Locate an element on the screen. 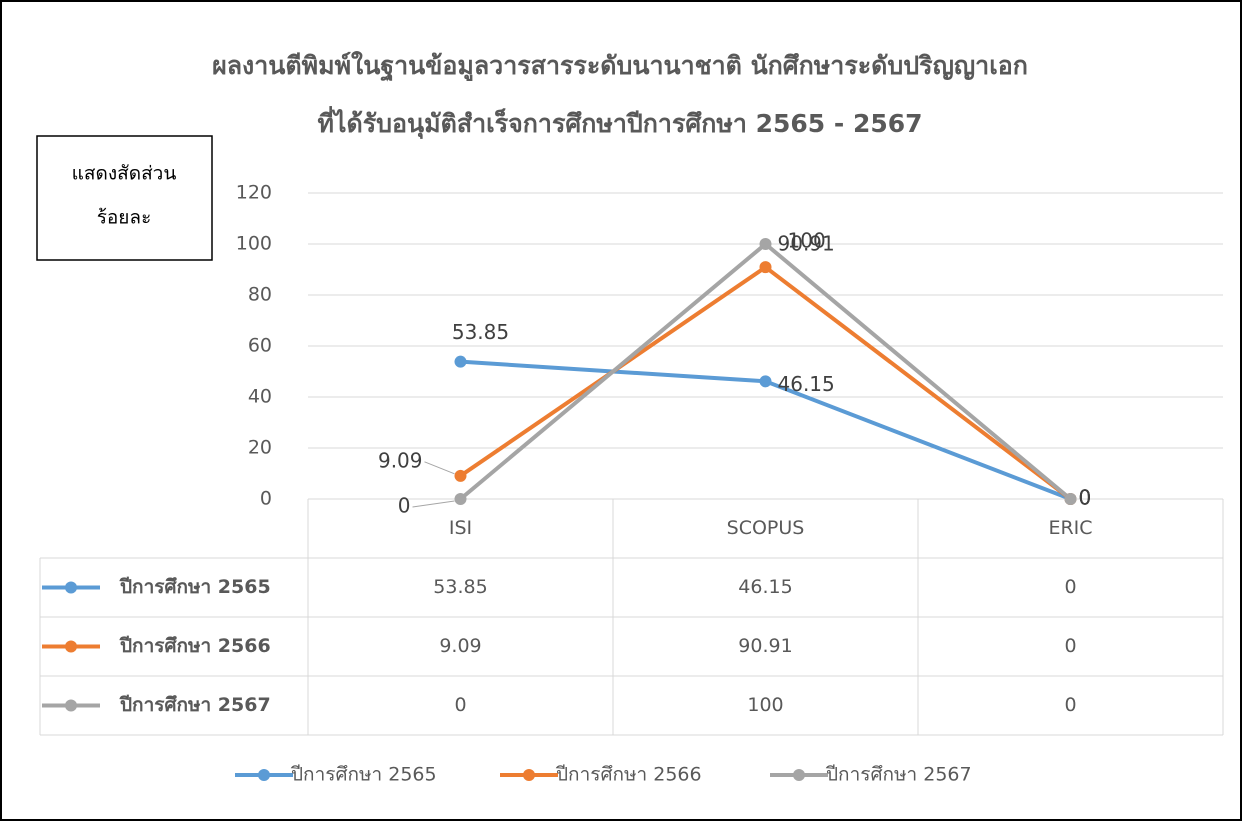  y-tick-label: 120 is located at coordinates (254, 193).